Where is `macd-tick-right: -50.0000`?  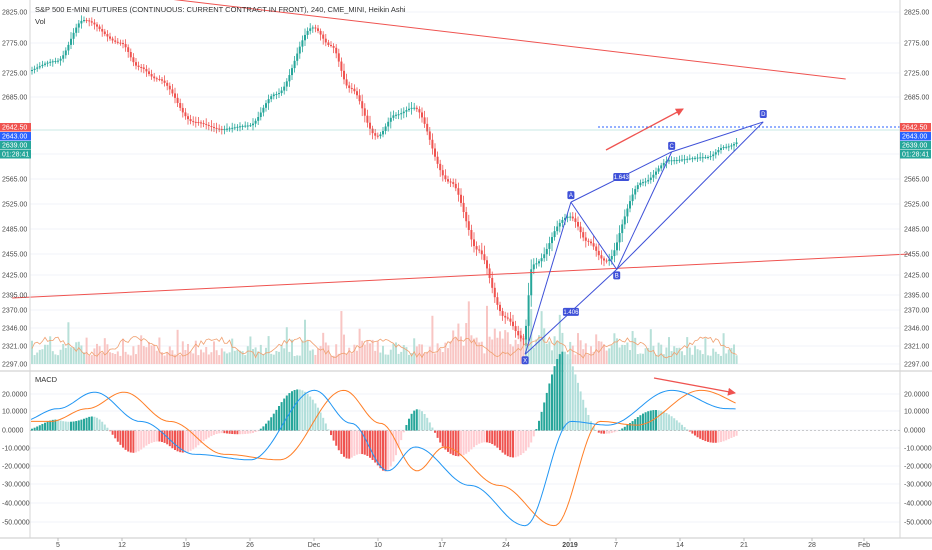
macd-tick-right: -50.0000 is located at coordinates (918, 523).